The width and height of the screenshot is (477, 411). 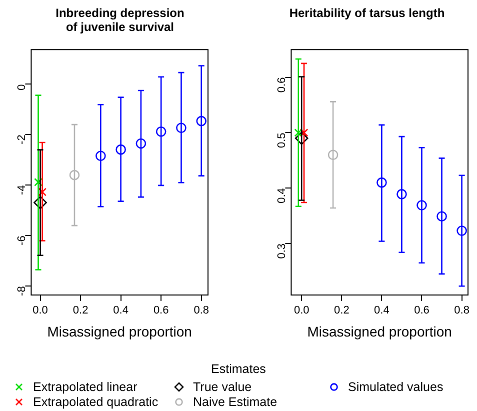 I want to click on y-tick-label: -4, so click(x=22, y=190).